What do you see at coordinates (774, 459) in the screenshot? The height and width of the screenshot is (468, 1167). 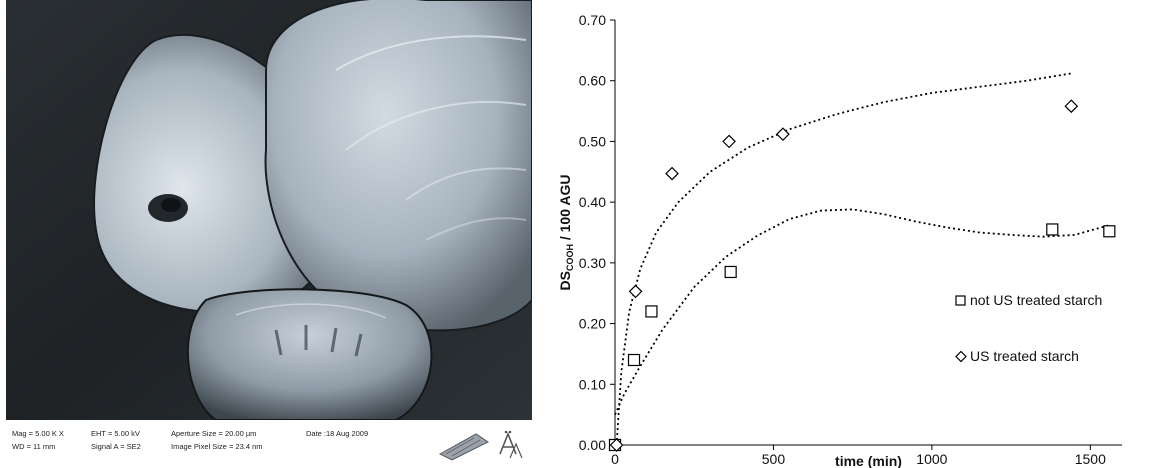 I see `x-tick-label: 500` at bounding box center [774, 459].